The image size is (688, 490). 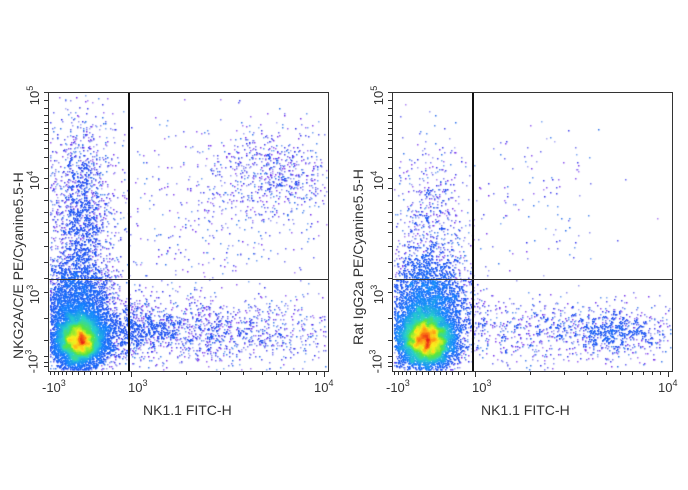 I want to click on y-axis-title: Rat IgG2a PE/Cyanine5.5-H, so click(x=358, y=257).